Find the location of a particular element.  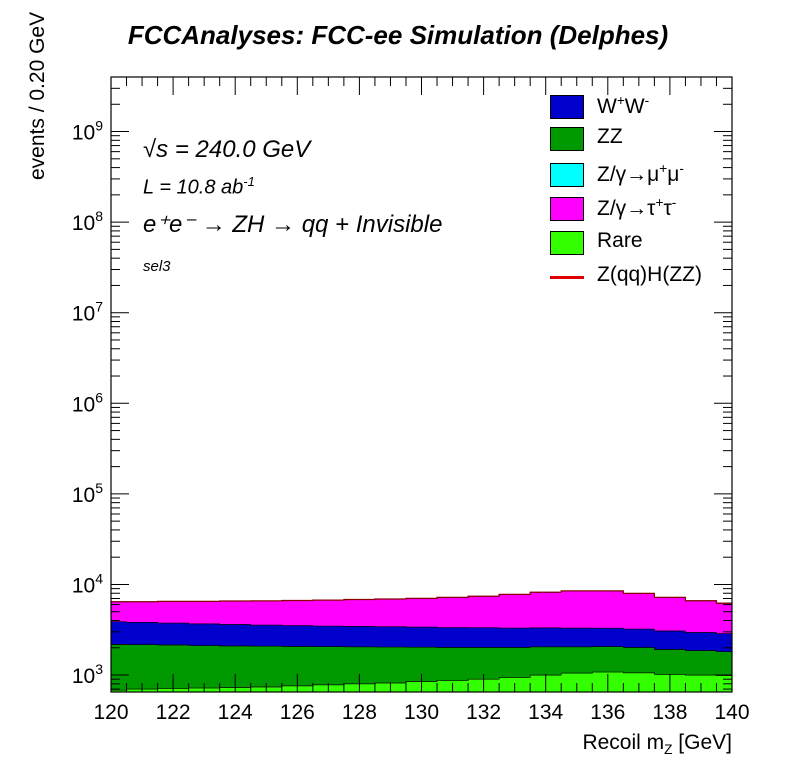

luminosity-annotation: L = 10.8 ab-1 is located at coordinates (199, 186).